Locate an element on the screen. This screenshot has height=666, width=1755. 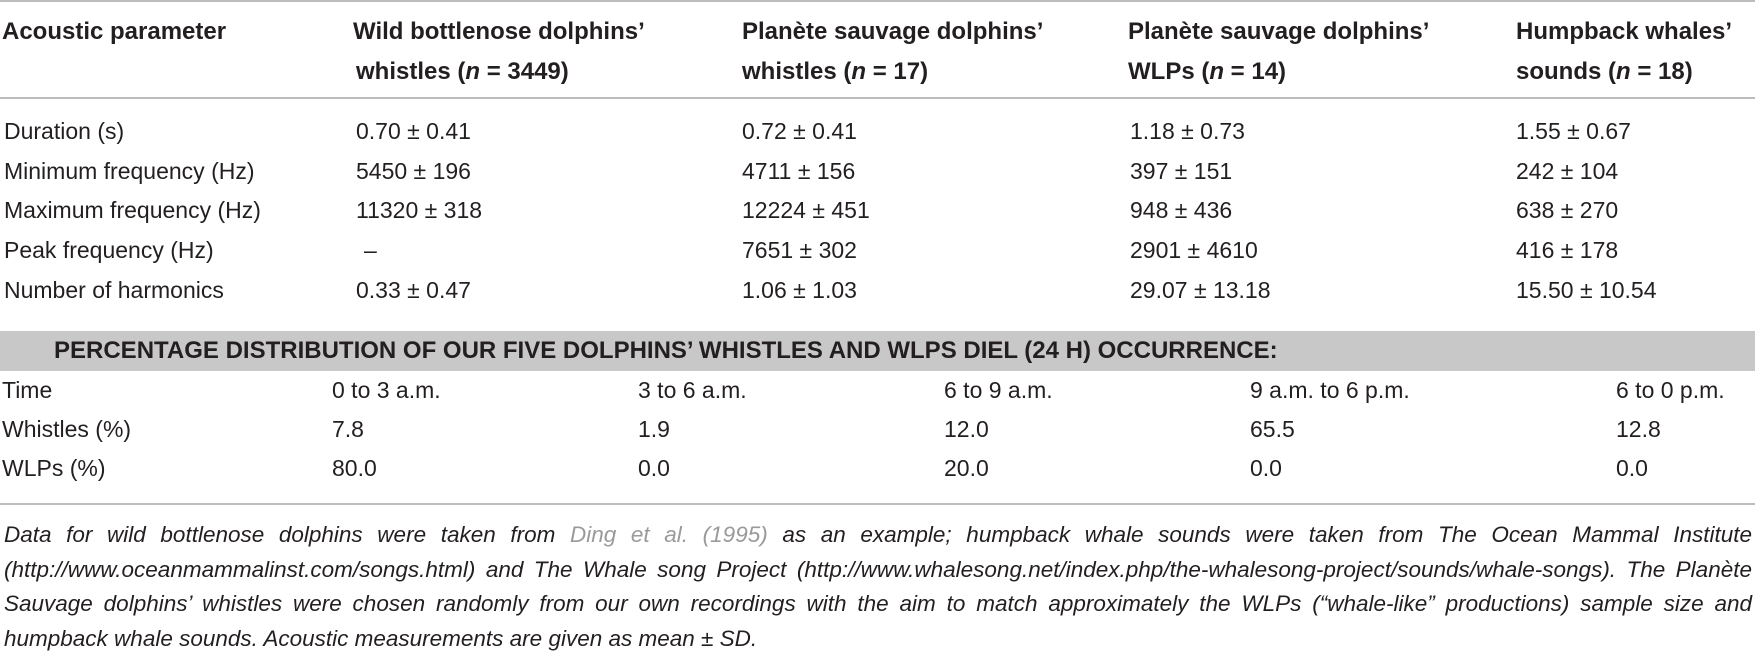
table-cell: 9 a.m. to 6 p.m. is located at coordinates (1330, 390).